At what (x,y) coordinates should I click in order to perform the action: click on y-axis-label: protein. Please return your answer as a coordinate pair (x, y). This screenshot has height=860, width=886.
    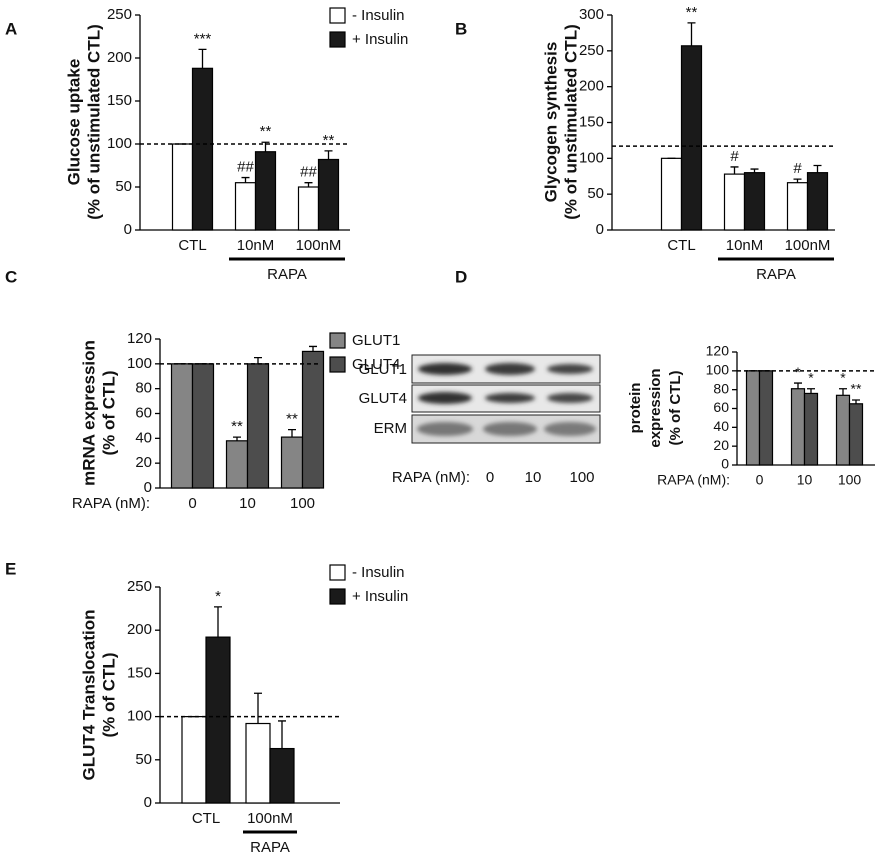
    Looking at the image, I should click on (635, 408).